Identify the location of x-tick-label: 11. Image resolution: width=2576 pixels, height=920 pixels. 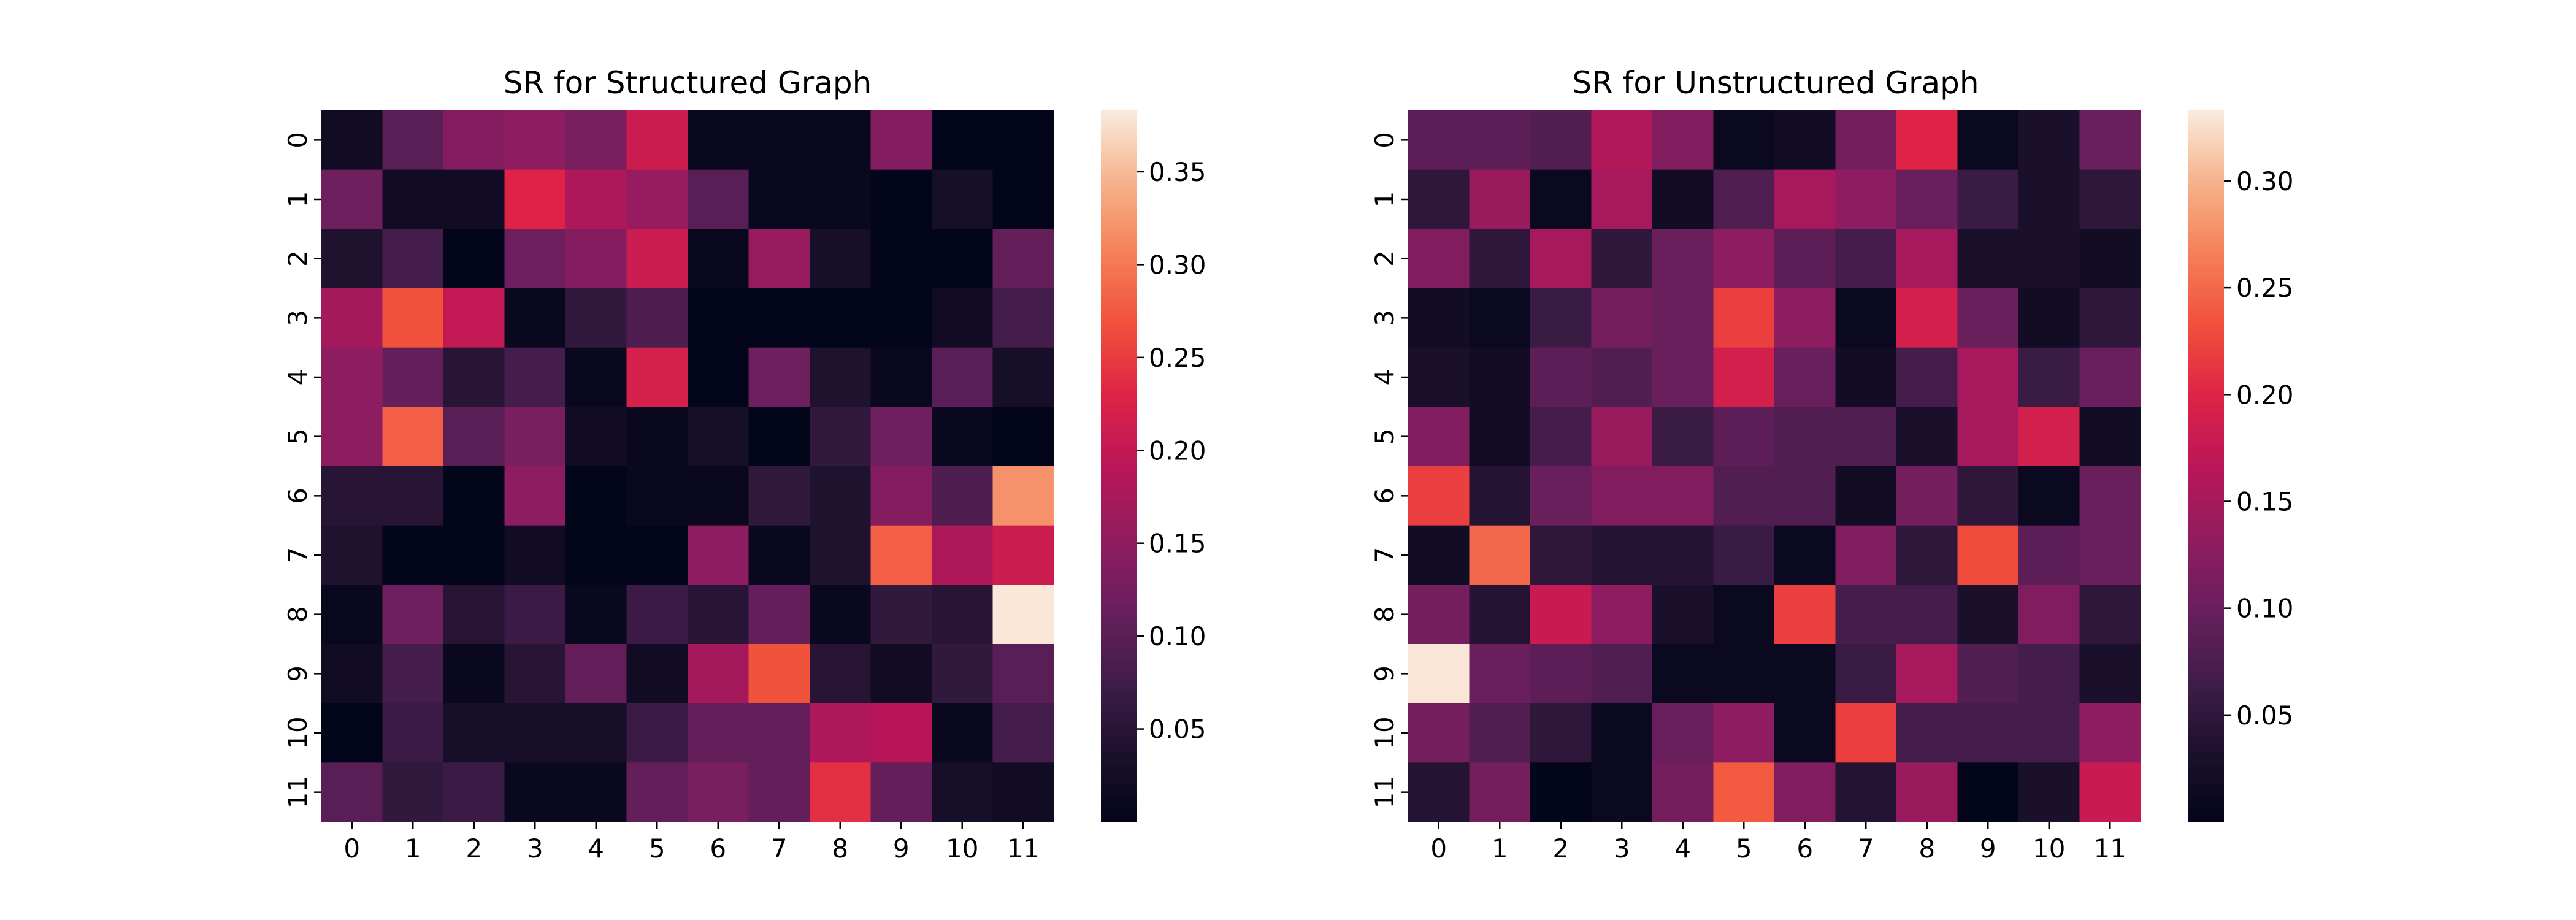
(1023, 849).